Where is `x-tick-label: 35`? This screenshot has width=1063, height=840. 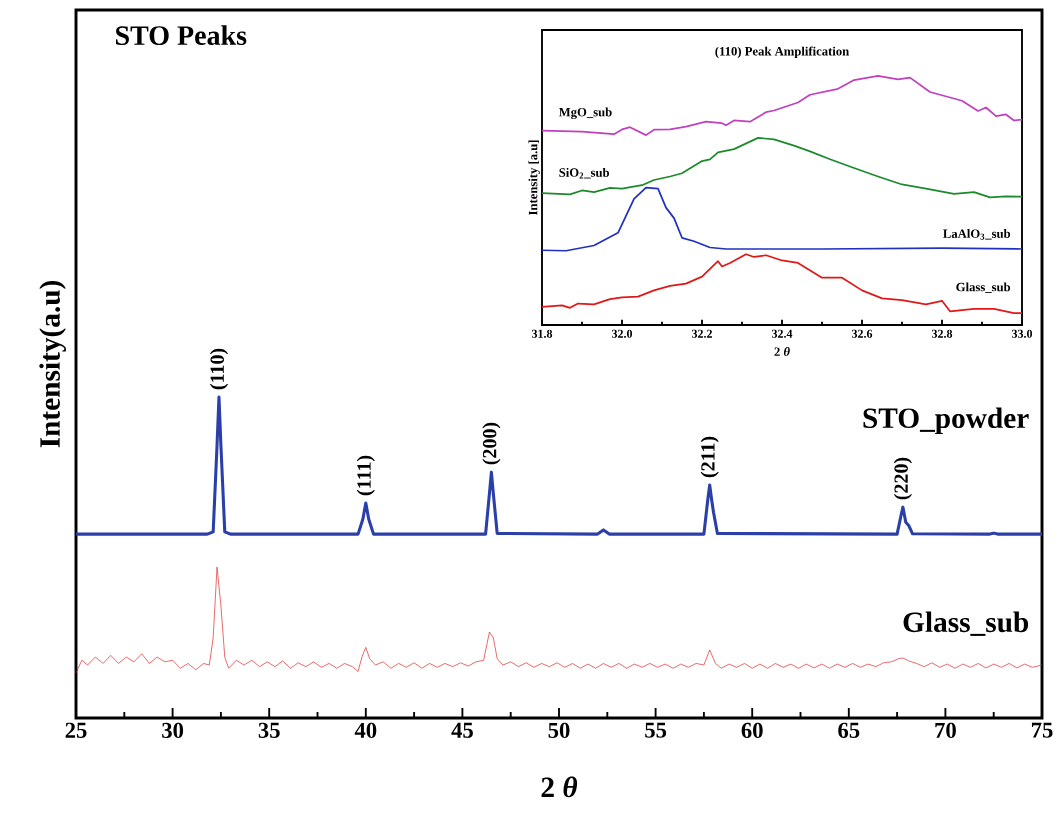
x-tick-label: 35 is located at coordinates (269, 730).